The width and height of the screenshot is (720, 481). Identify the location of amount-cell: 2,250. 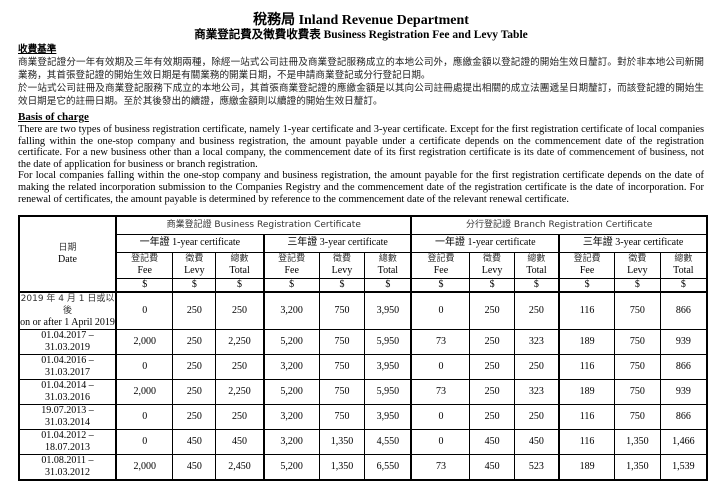
(240, 391).